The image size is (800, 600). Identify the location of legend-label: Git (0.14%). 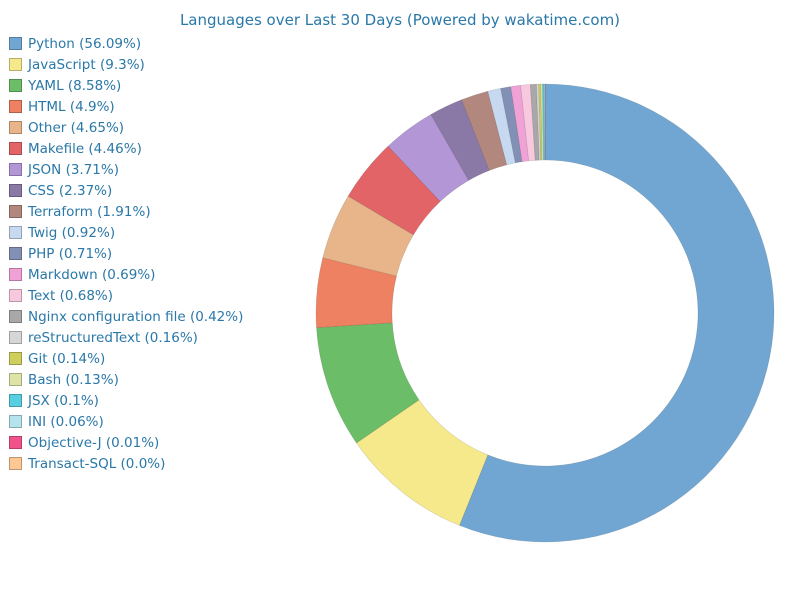
(67, 358).